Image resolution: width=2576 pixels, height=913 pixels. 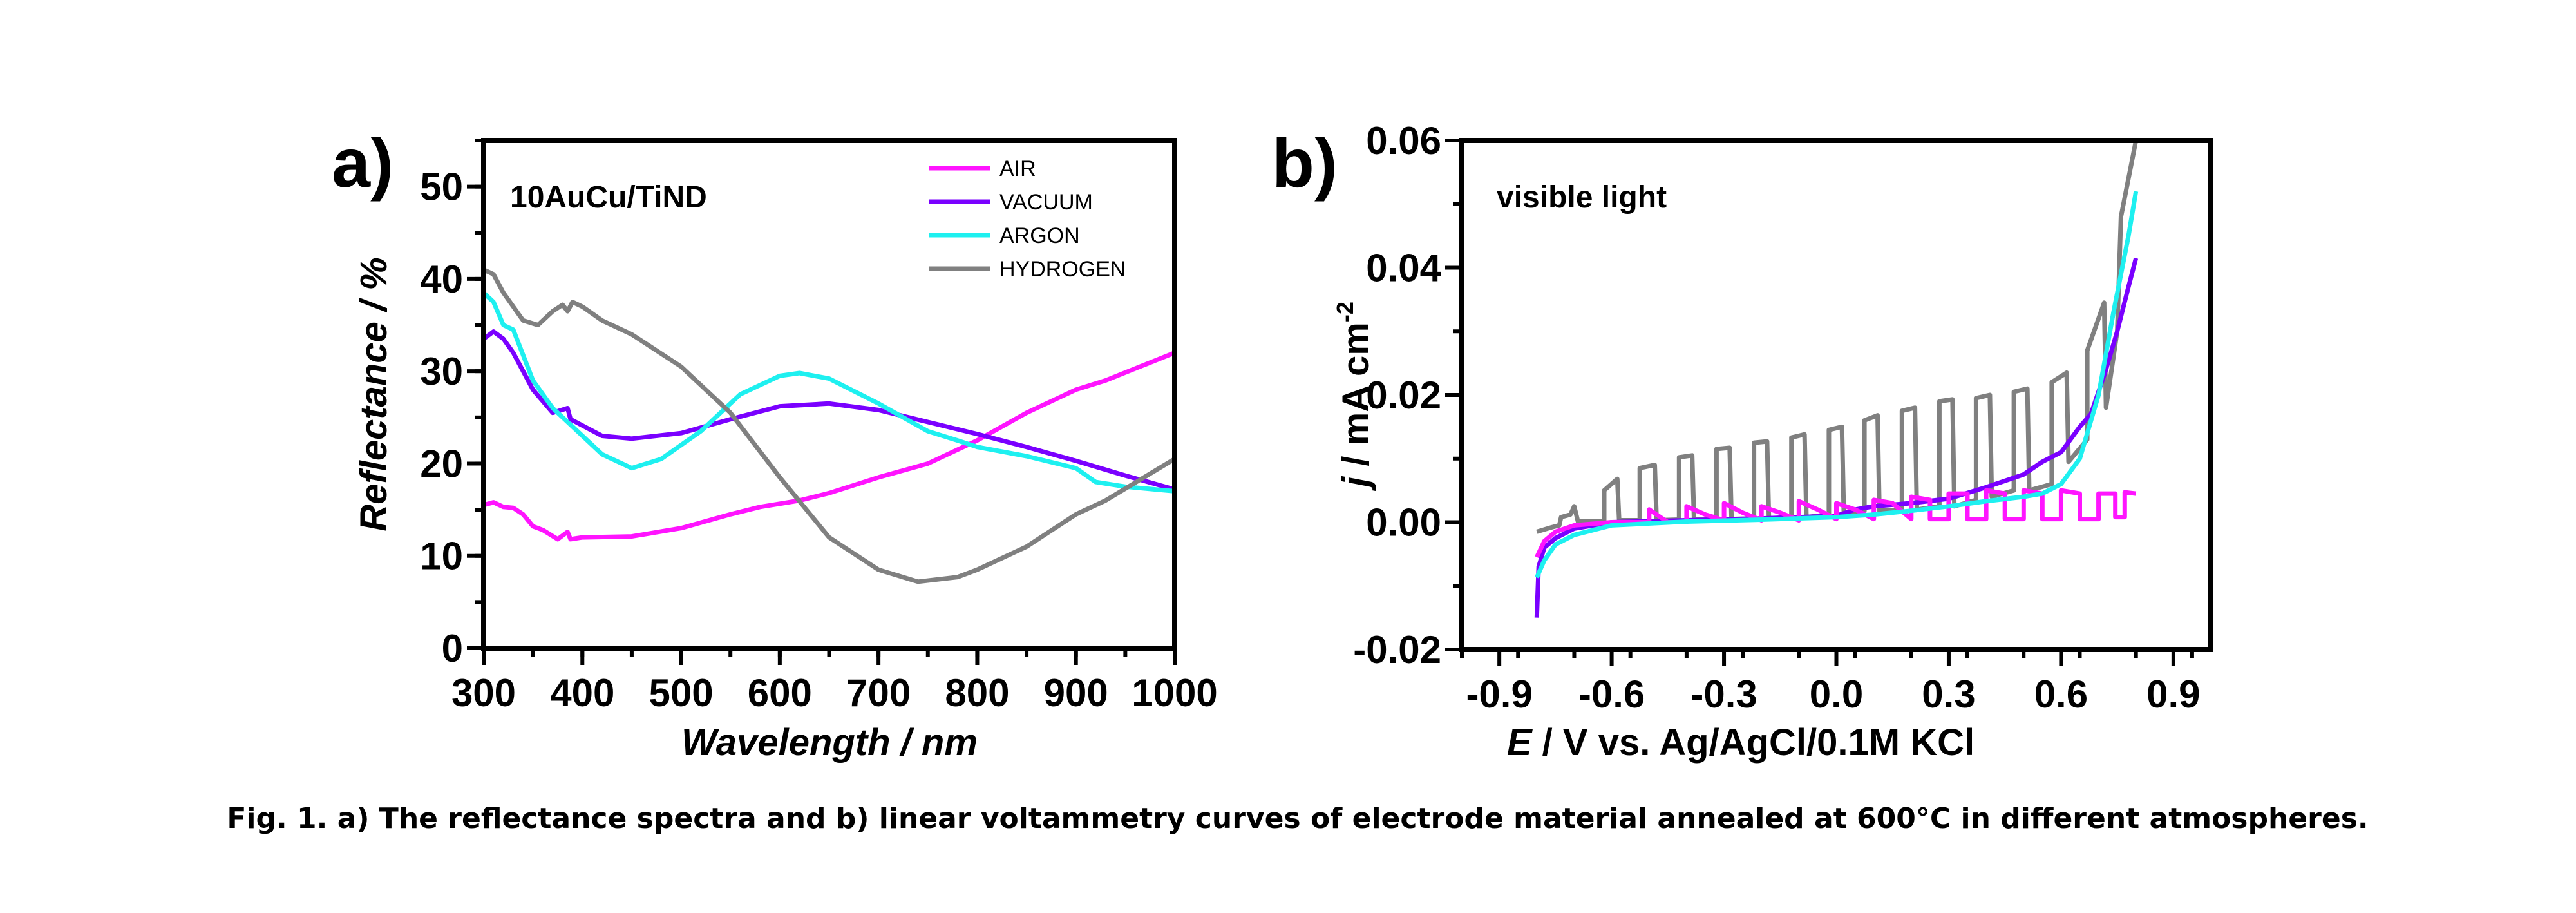 What do you see at coordinates (1403, 395) in the screenshot?
I see `y-tick-label: 0.02` at bounding box center [1403, 395].